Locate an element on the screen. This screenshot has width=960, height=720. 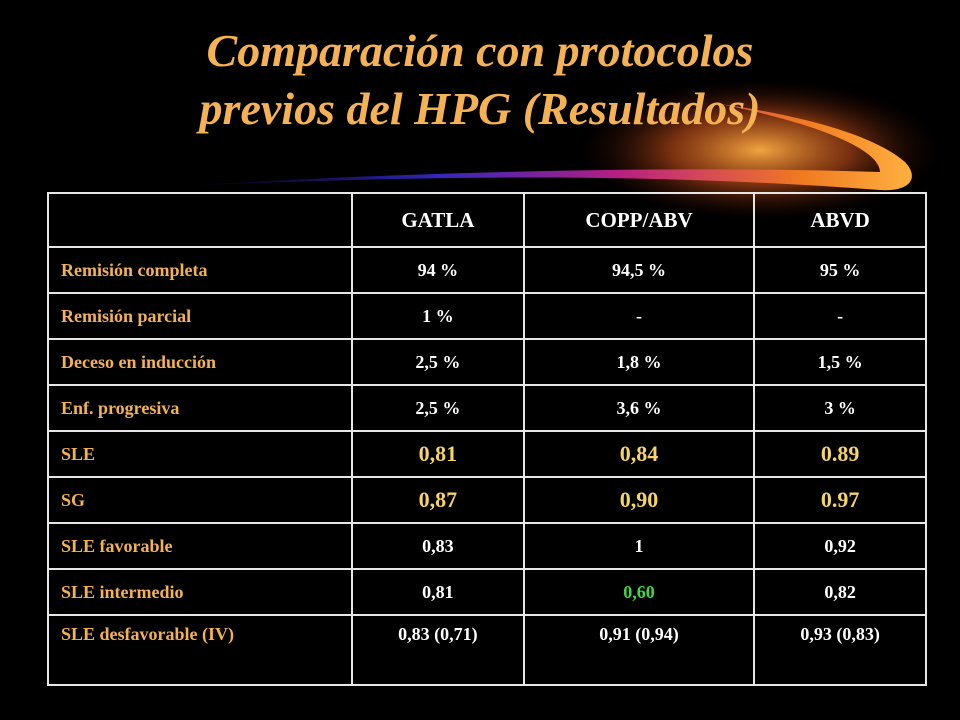
cell-copp-abv: 1,8 % is located at coordinates (639, 362).